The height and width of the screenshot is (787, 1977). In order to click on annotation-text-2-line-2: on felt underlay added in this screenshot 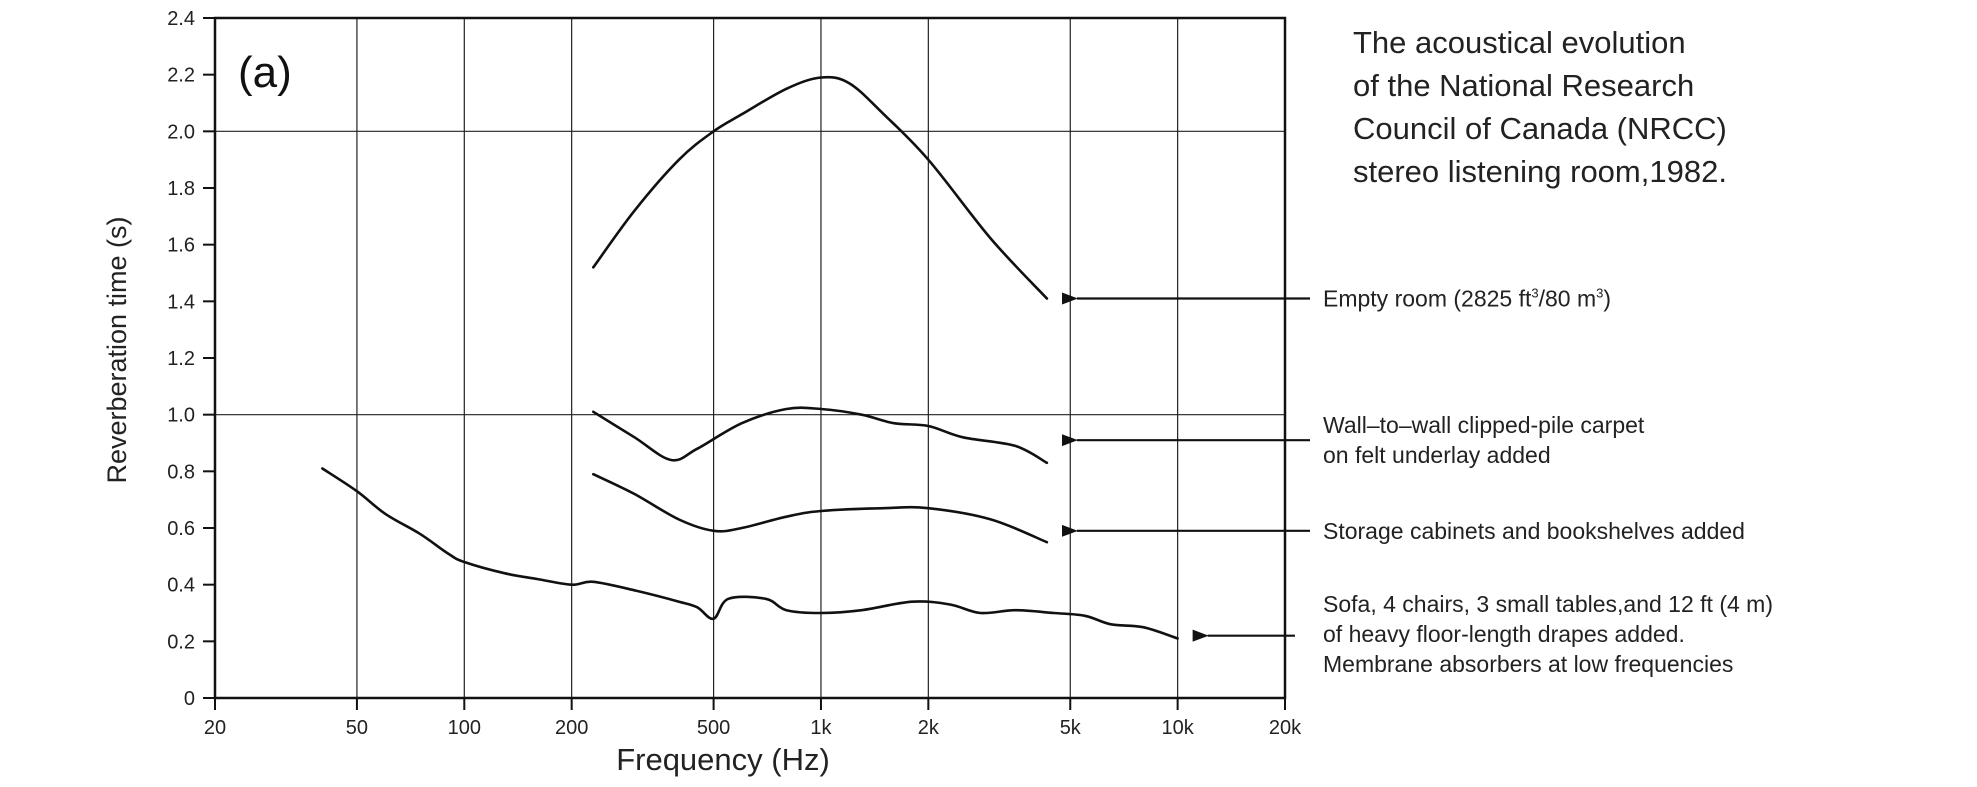, I will do `click(1437, 455)`.